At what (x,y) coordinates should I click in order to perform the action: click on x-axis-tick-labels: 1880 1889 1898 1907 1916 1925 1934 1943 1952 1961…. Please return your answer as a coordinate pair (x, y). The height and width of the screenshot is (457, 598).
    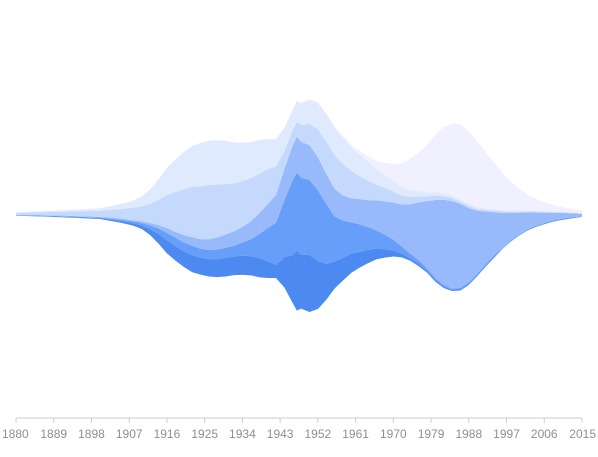
    Looking at the image, I should click on (299, 434).